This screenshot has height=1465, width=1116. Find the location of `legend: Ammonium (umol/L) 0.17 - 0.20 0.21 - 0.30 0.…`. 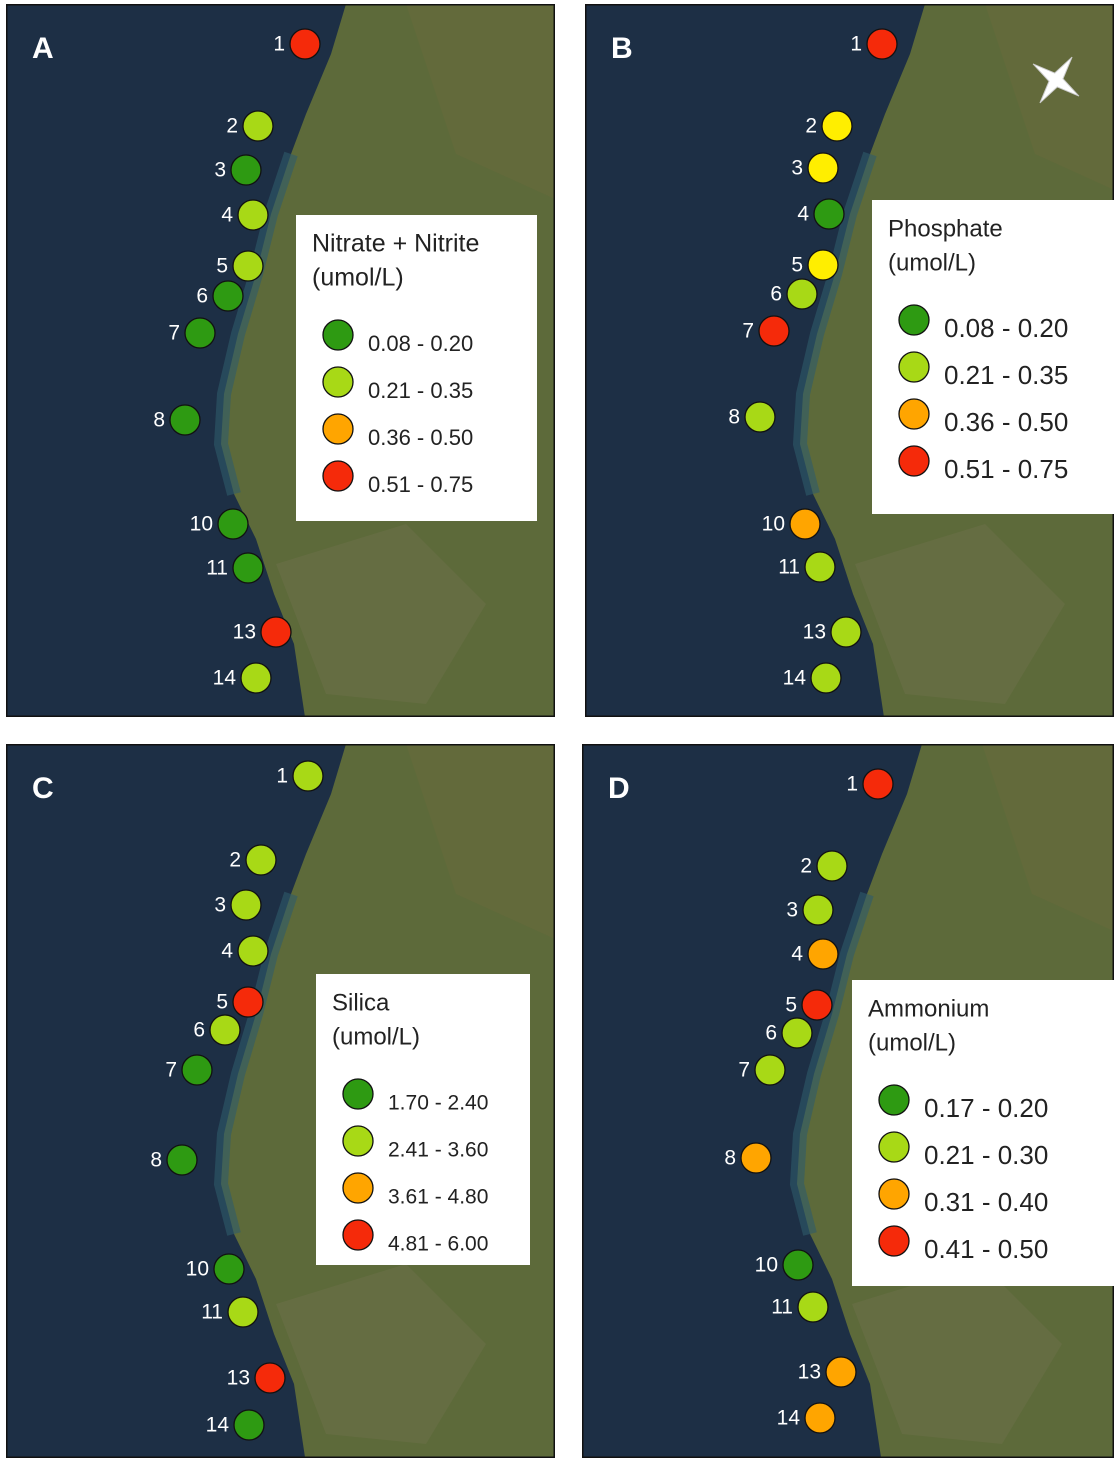

legend: Ammonium (umol/L) 0.17 - 0.20 0.21 - 0.30 0.… is located at coordinates (983, 1133).